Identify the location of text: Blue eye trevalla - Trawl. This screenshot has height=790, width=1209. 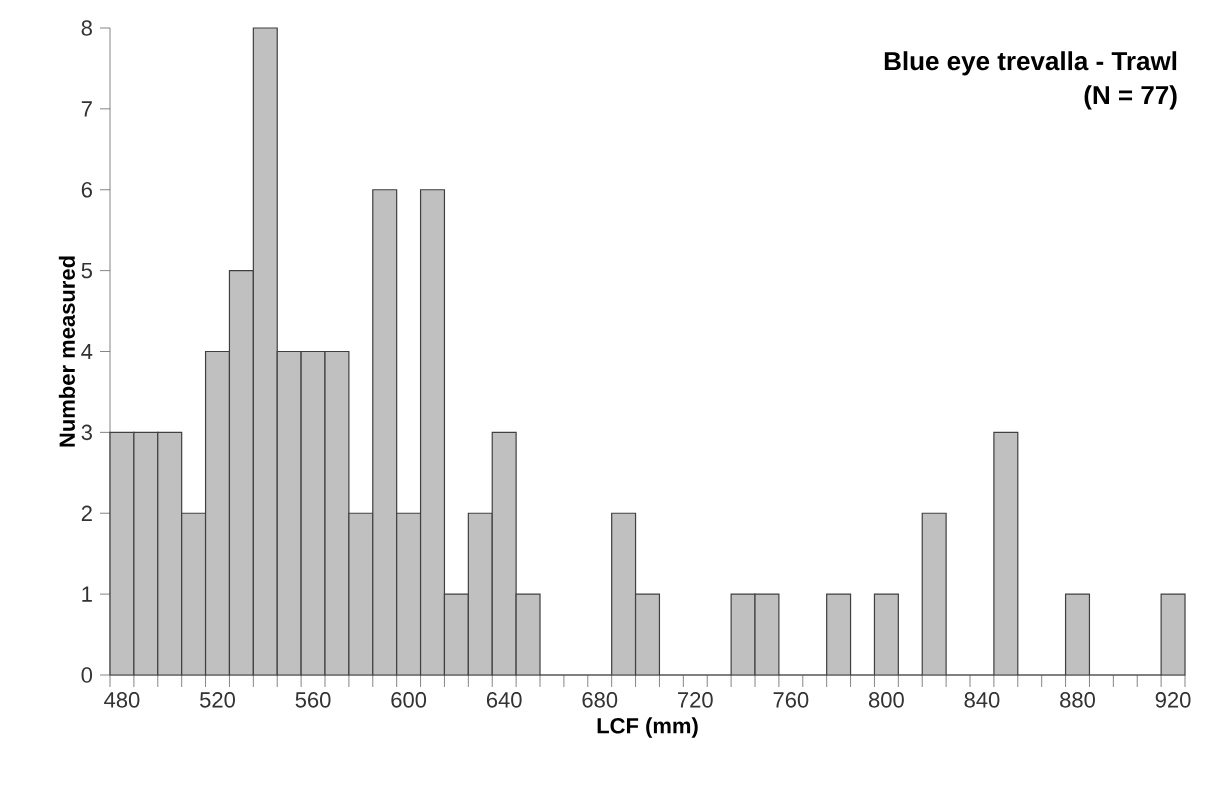
(1030, 63).